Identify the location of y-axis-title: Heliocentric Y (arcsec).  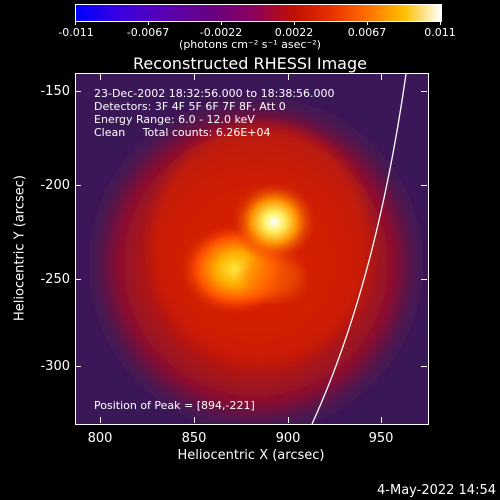
(20, 248).